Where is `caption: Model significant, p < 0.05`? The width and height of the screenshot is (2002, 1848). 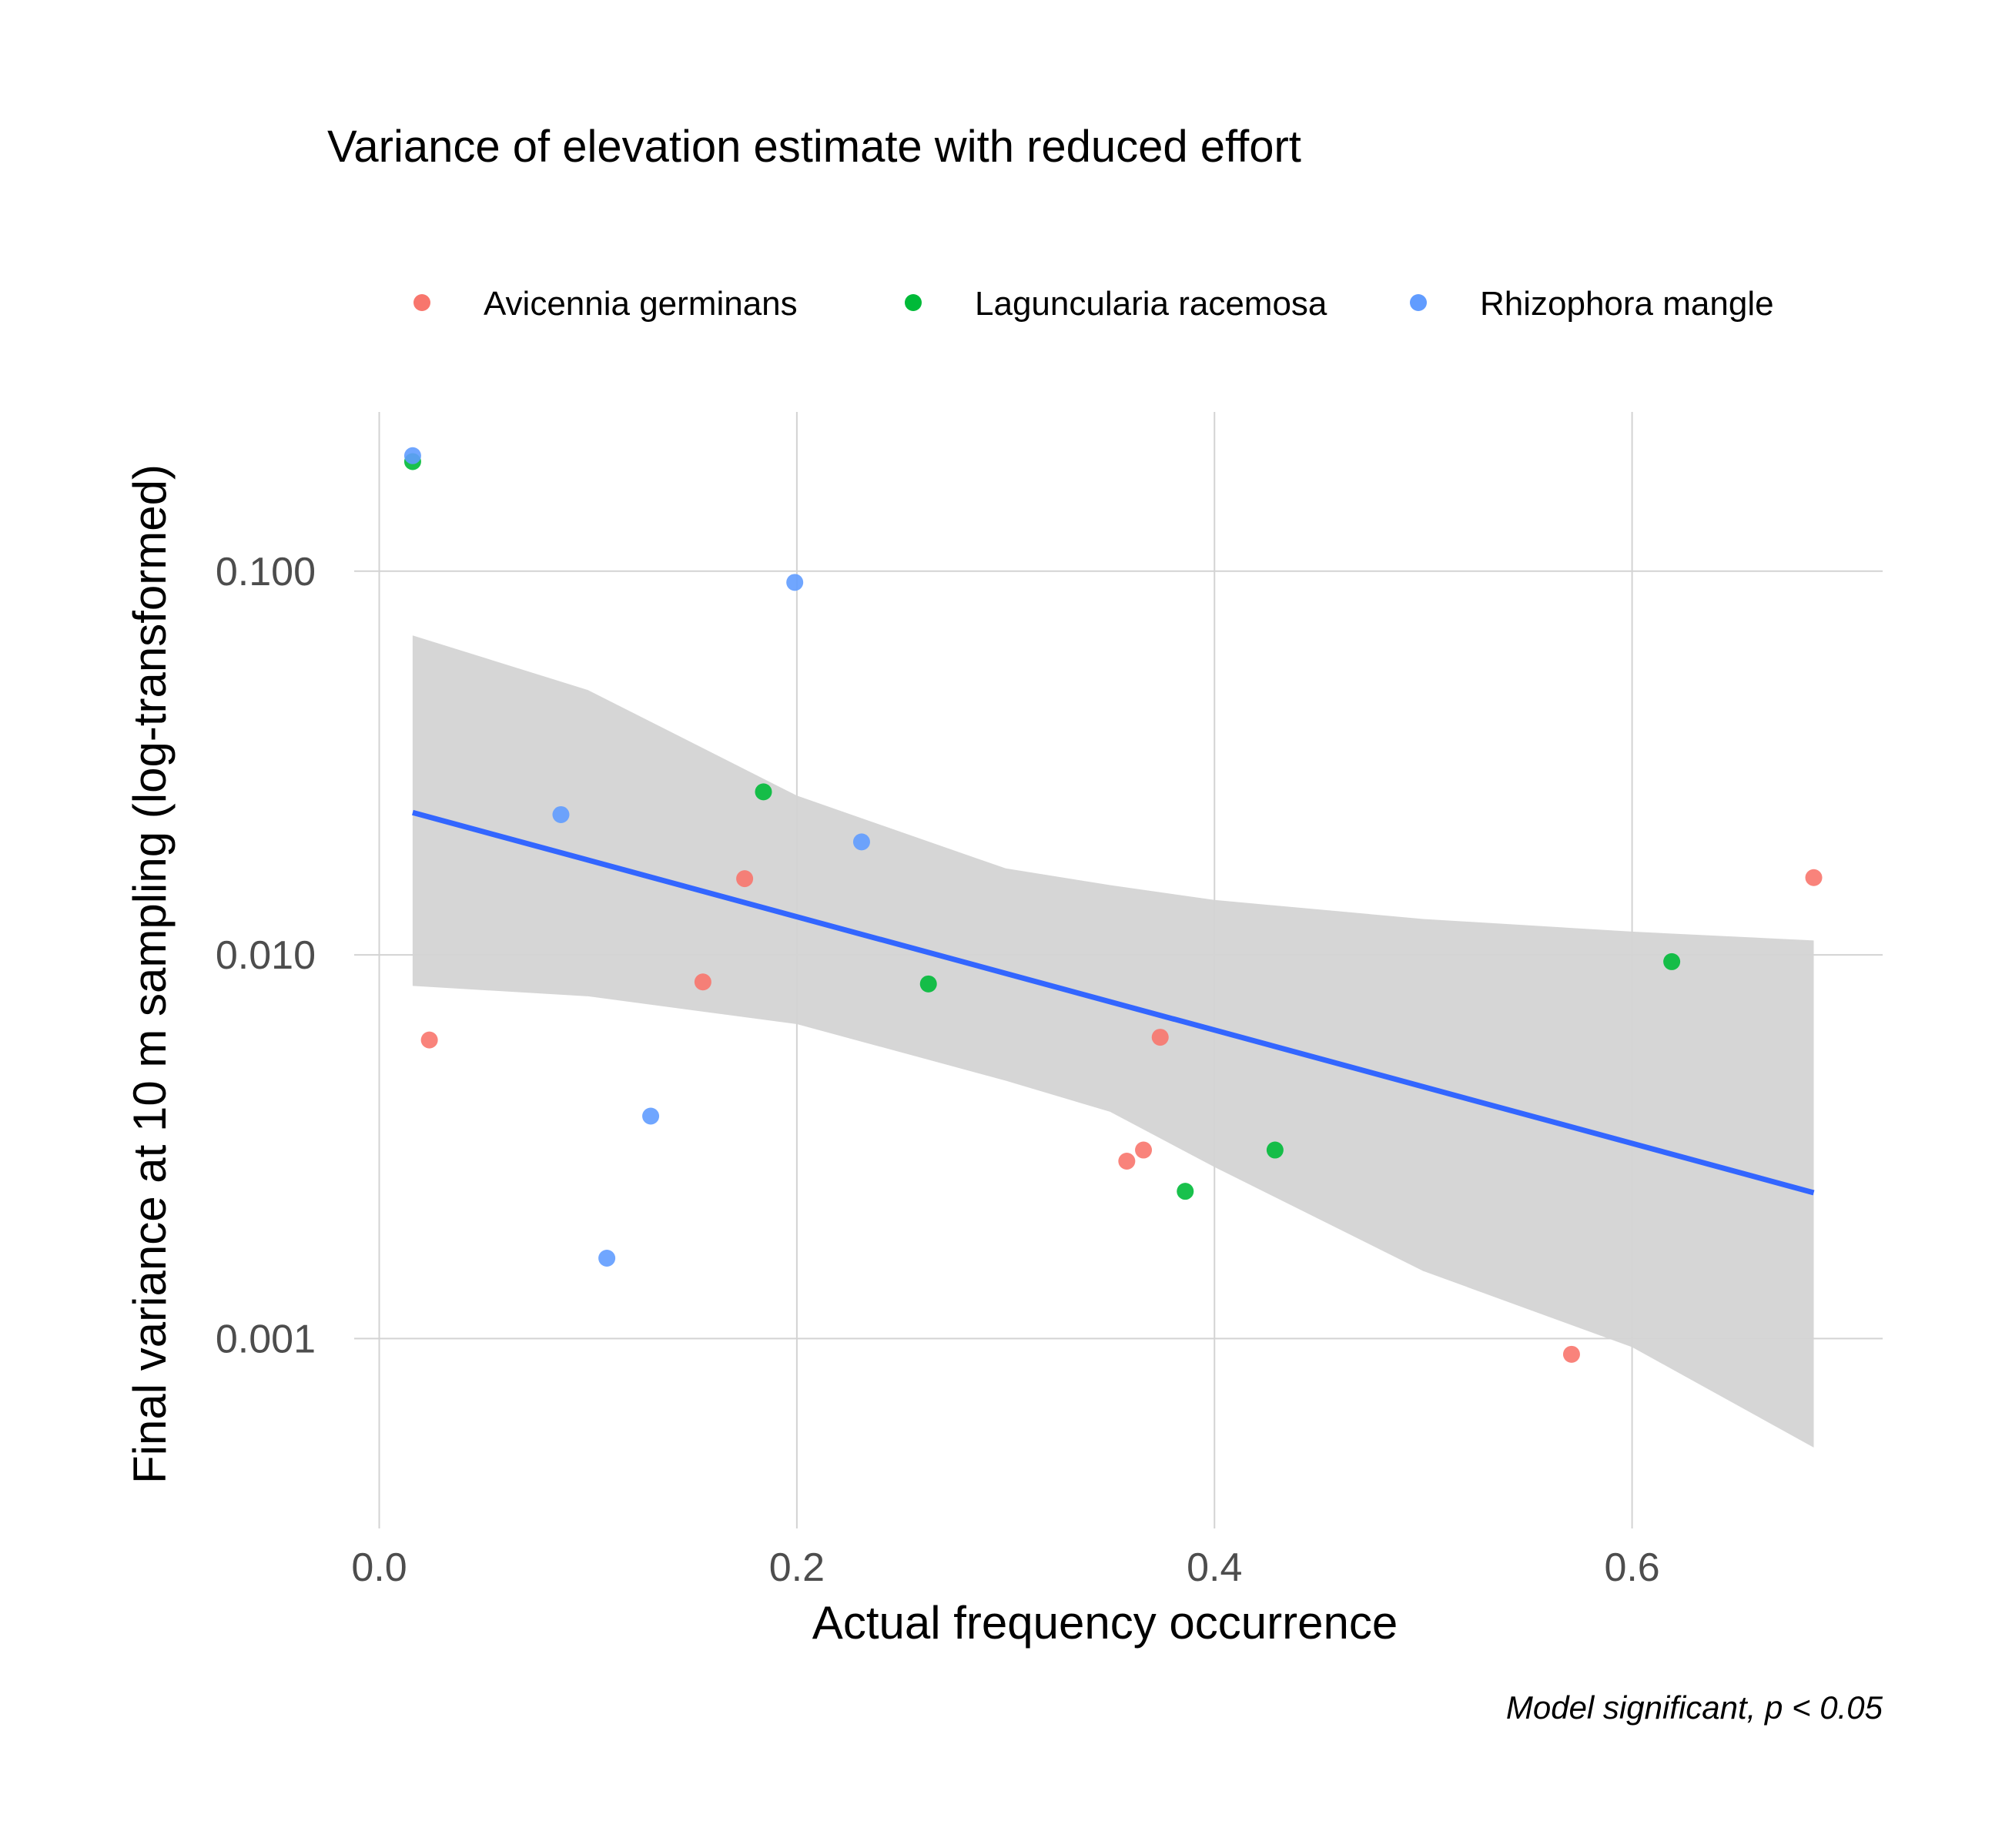
caption: Model significant, p < 0.05 is located at coordinates (1694, 1707).